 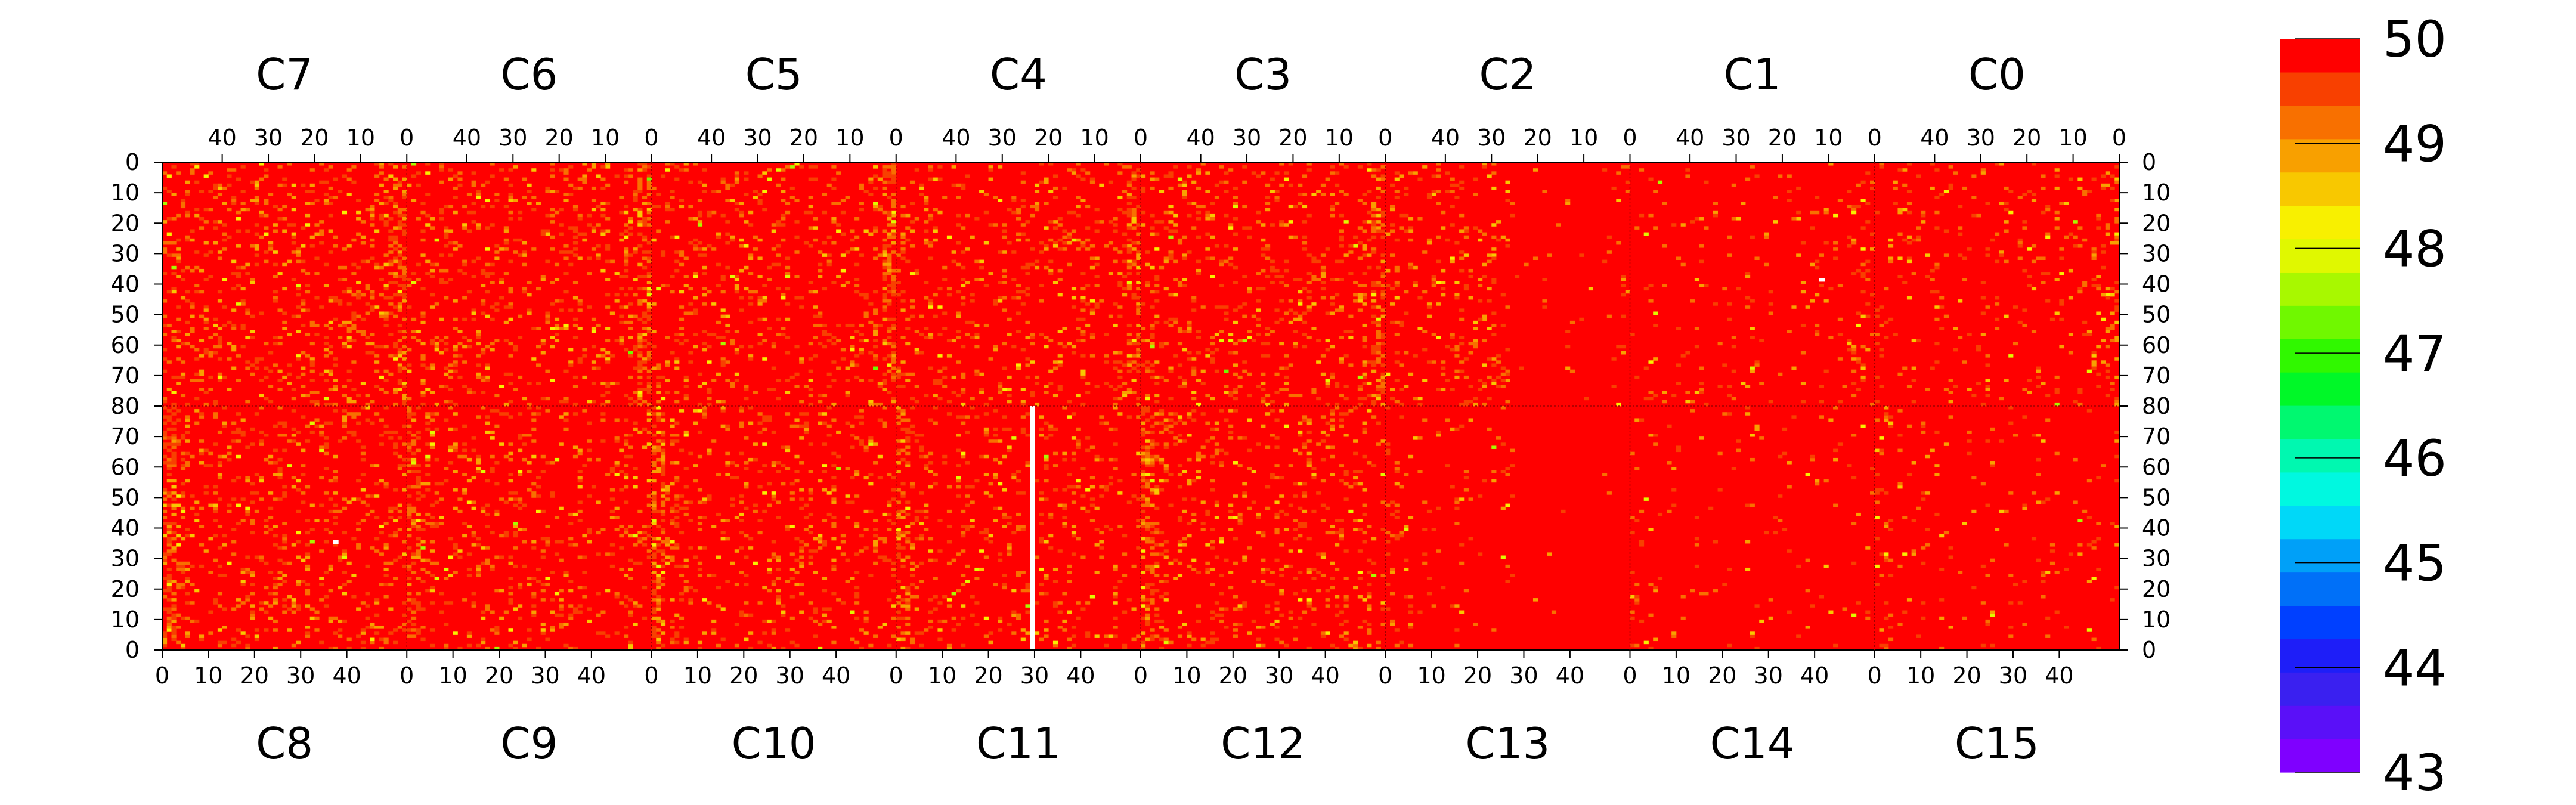 I want to click on hitmap-cell-C5-1964, so click(x=686, y=399).